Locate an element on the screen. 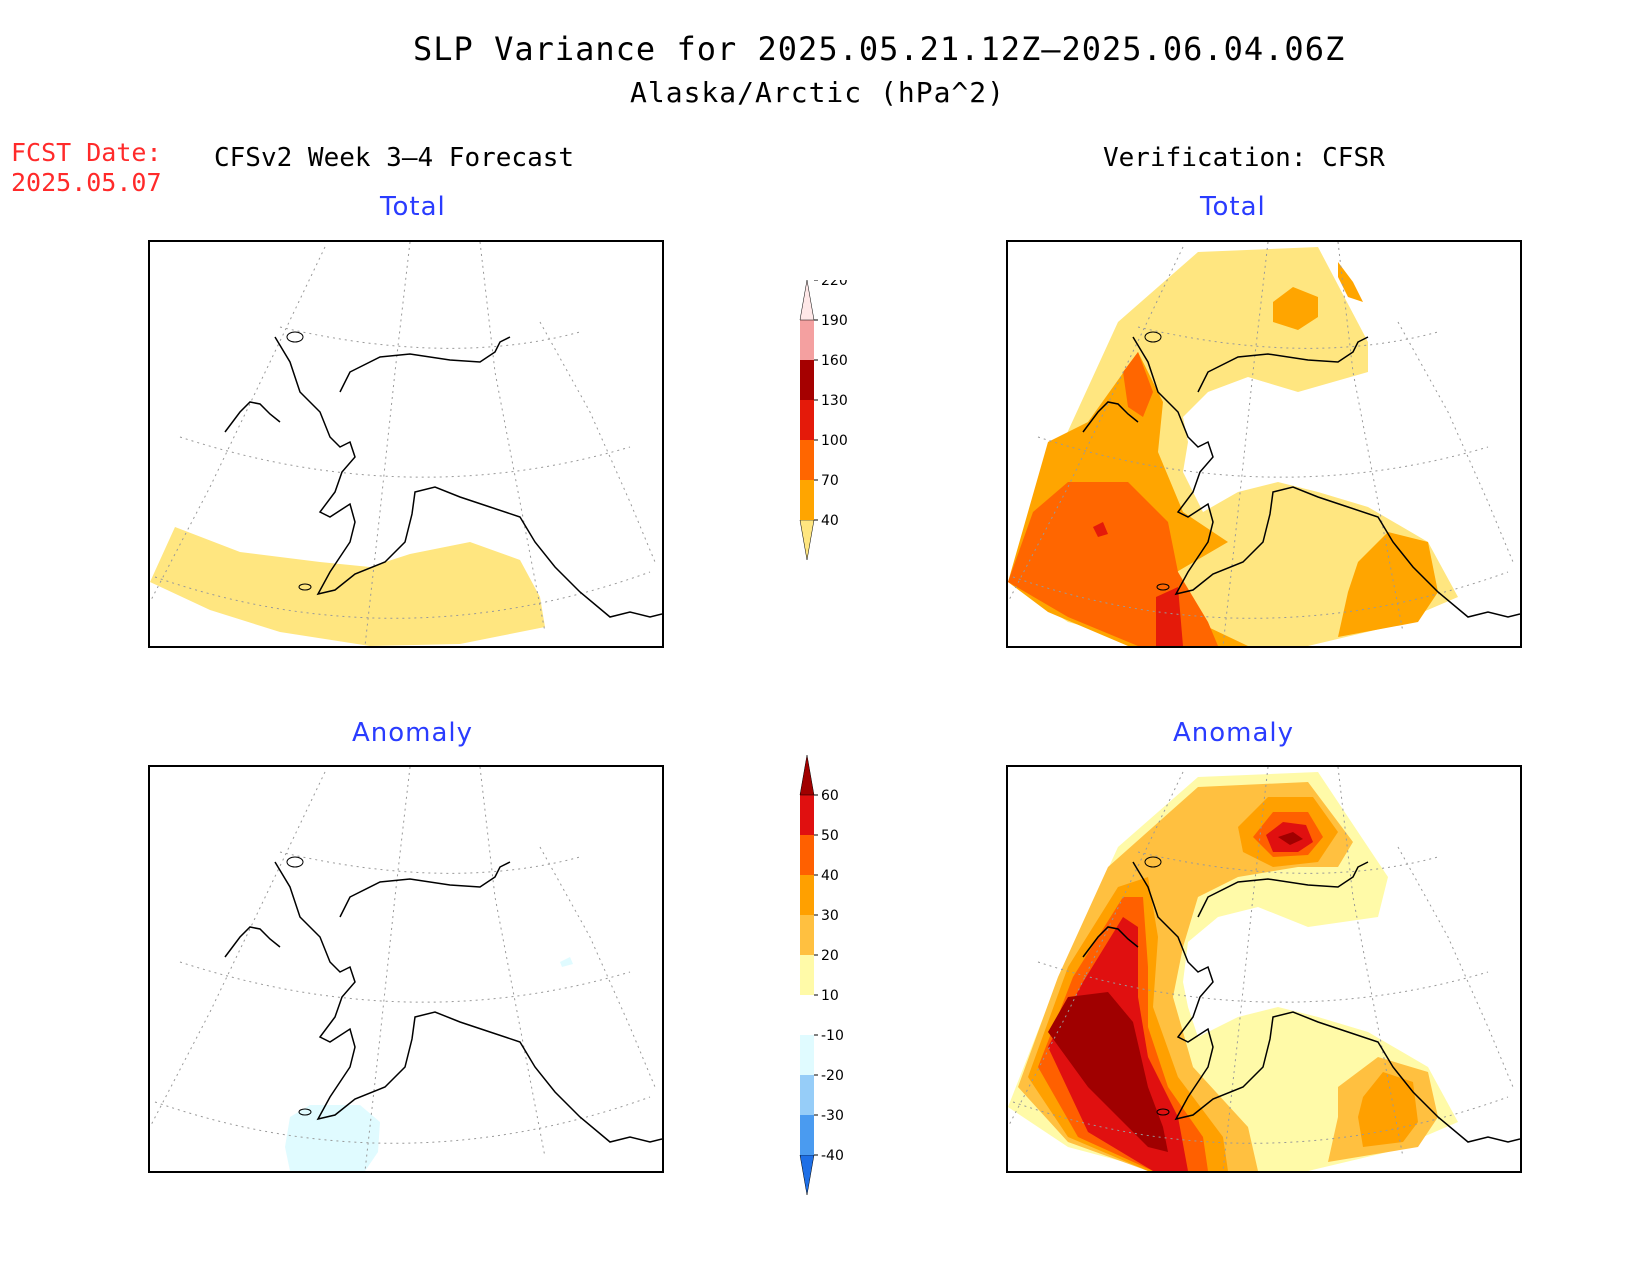 The height and width of the screenshot is (1275, 1650). map-forecast-anomaly-svg is located at coordinates (406, 969).